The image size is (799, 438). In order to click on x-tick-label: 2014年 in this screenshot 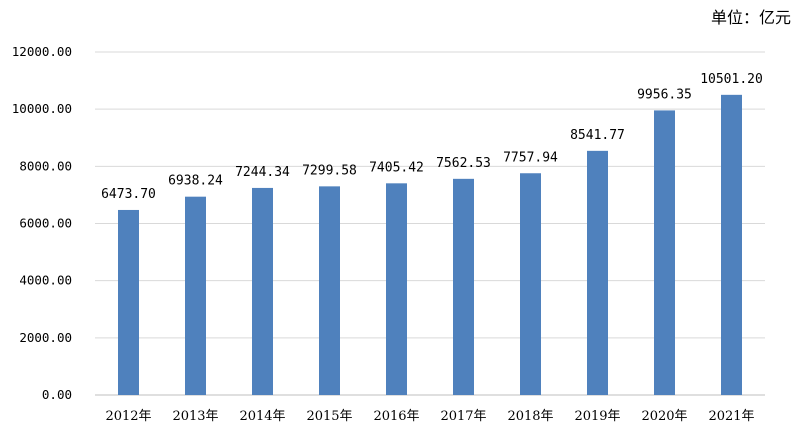, I will do `click(262, 416)`.